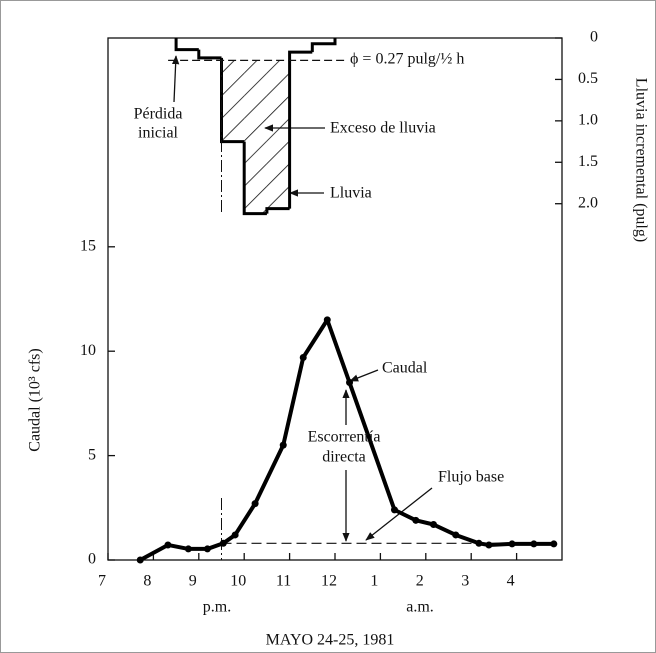 Image resolution: width=656 pixels, height=653 pixels. Describe the element at coordinates (344, 457) in the screenshot. I see `annotation: directa` at that location.